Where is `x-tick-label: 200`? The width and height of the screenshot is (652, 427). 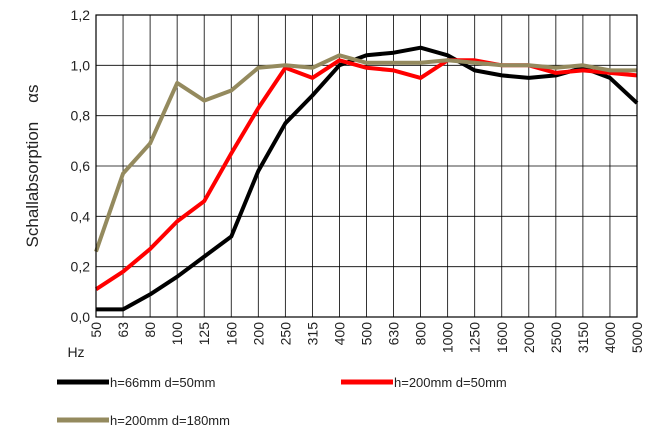 x-tick-label: 200 is located at coordinates (258, 334).